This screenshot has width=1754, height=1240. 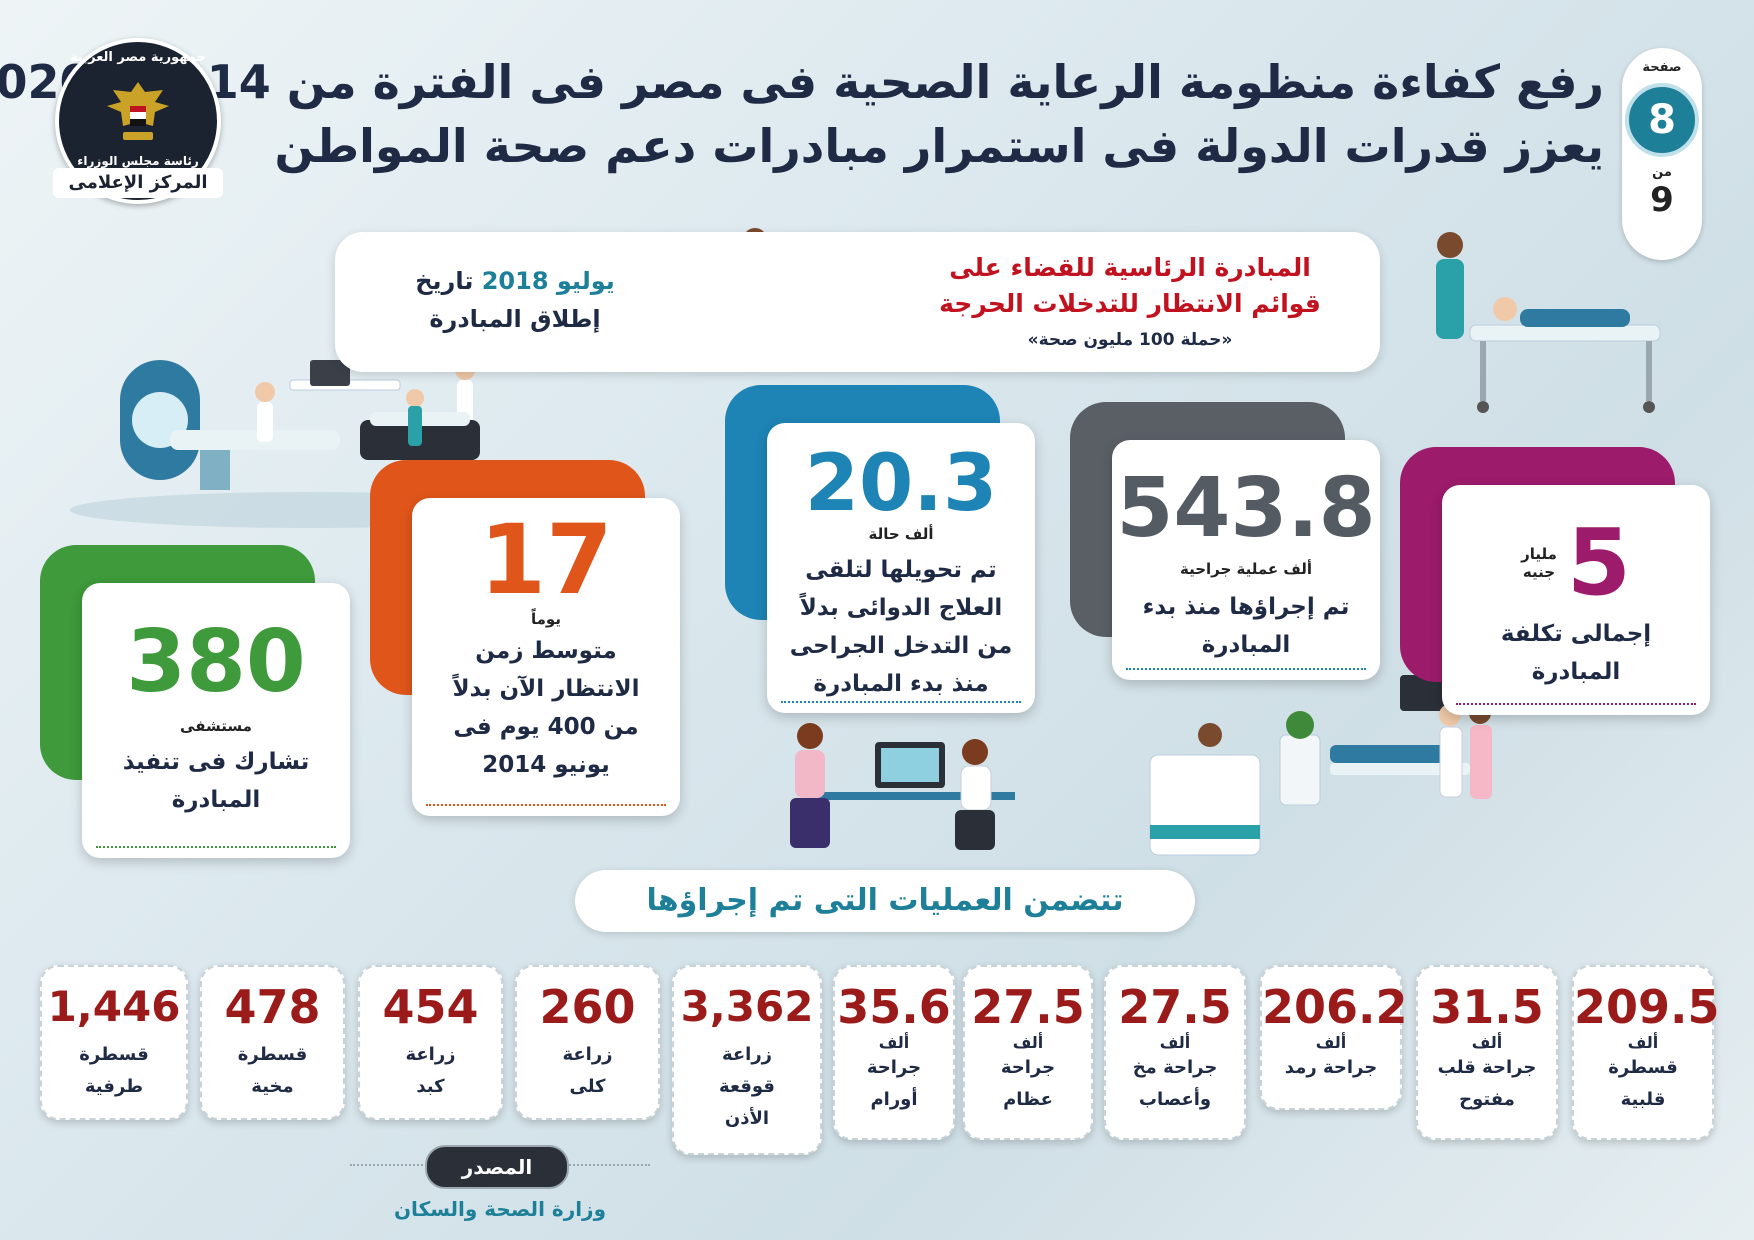 I want to click on source-text: وزارة الصحة والسكان, so click(x=500, y=1209).